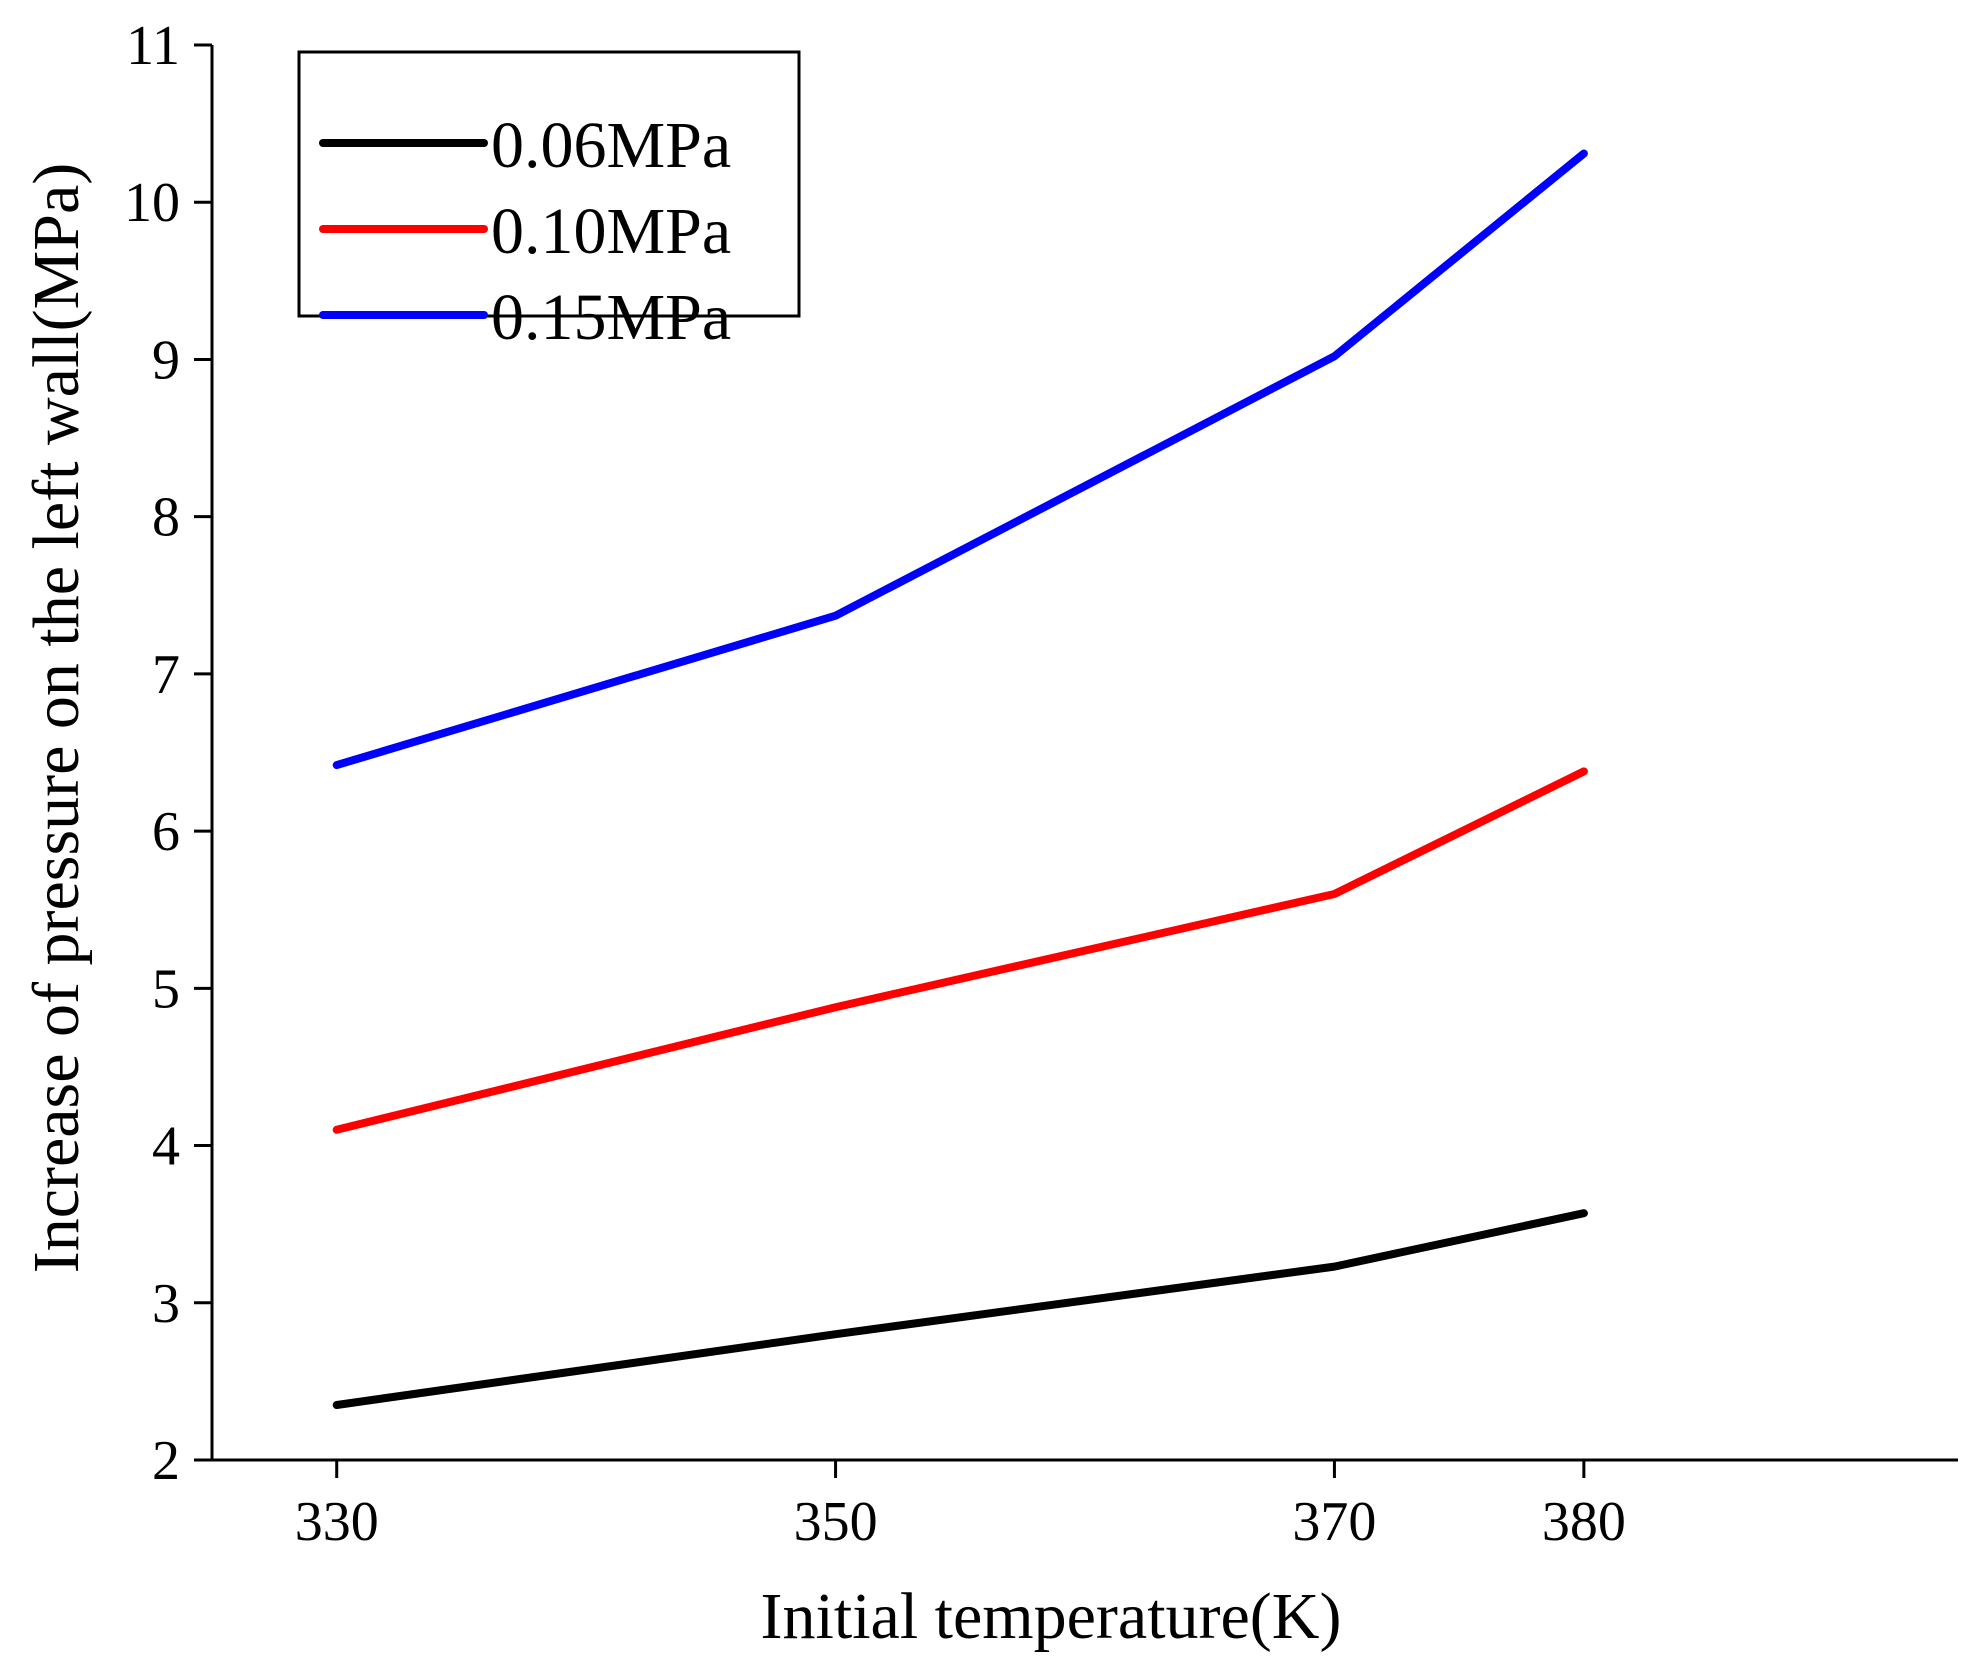  Describe the element at coordinates (960, 950) in the screenshot. I see `series-line-0.10MPa` at that location.